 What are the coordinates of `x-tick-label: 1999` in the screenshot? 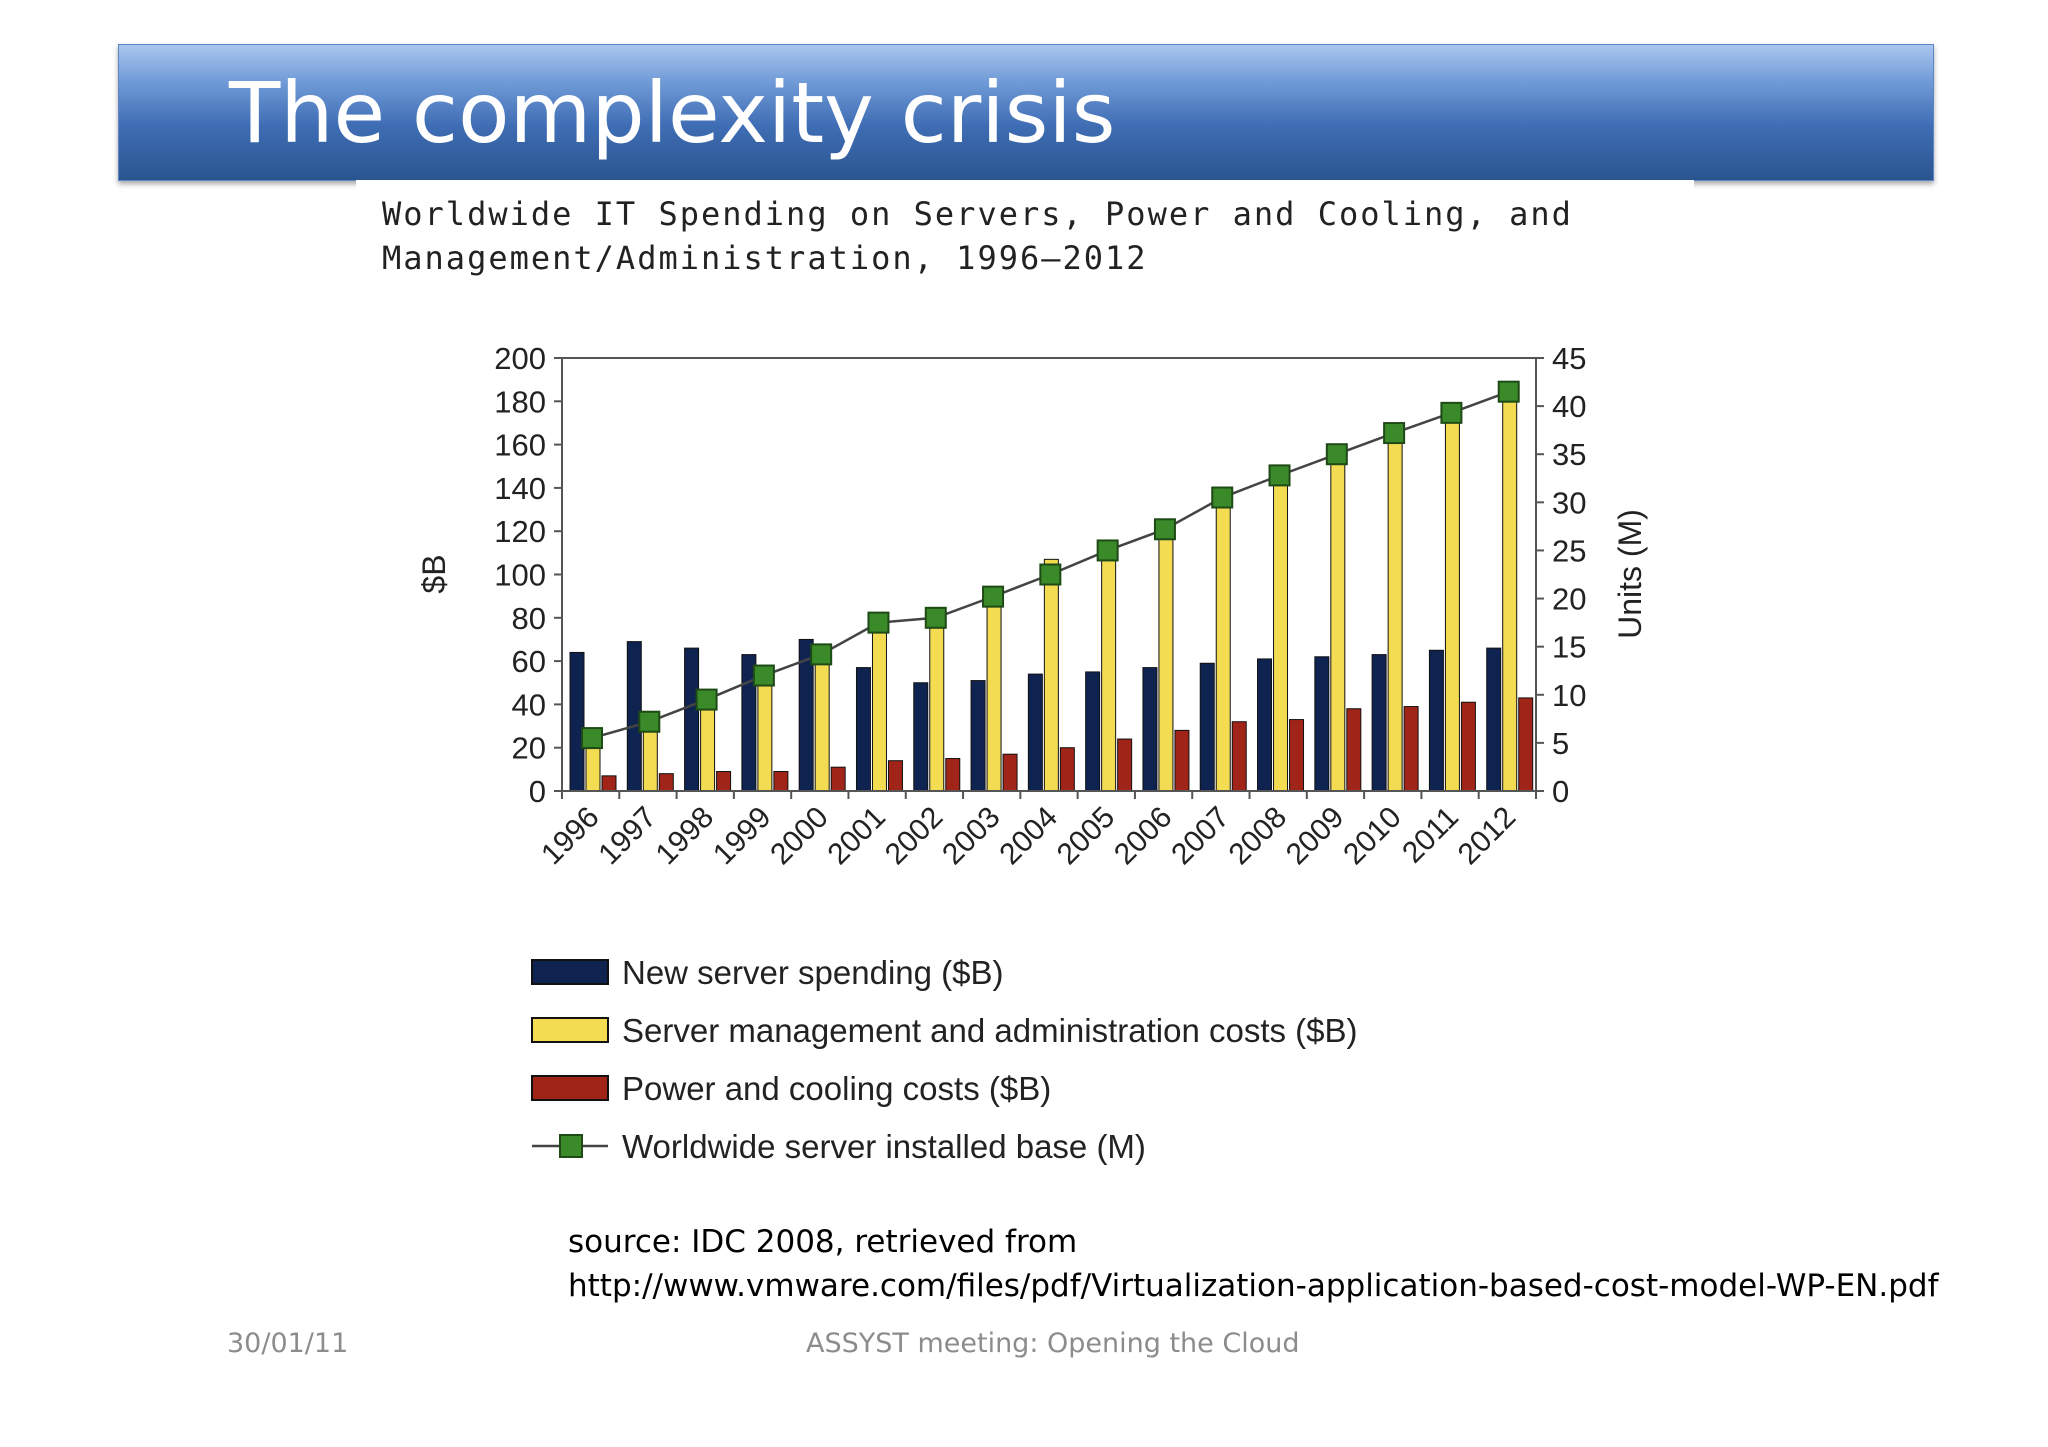 It's located at (742, 836).